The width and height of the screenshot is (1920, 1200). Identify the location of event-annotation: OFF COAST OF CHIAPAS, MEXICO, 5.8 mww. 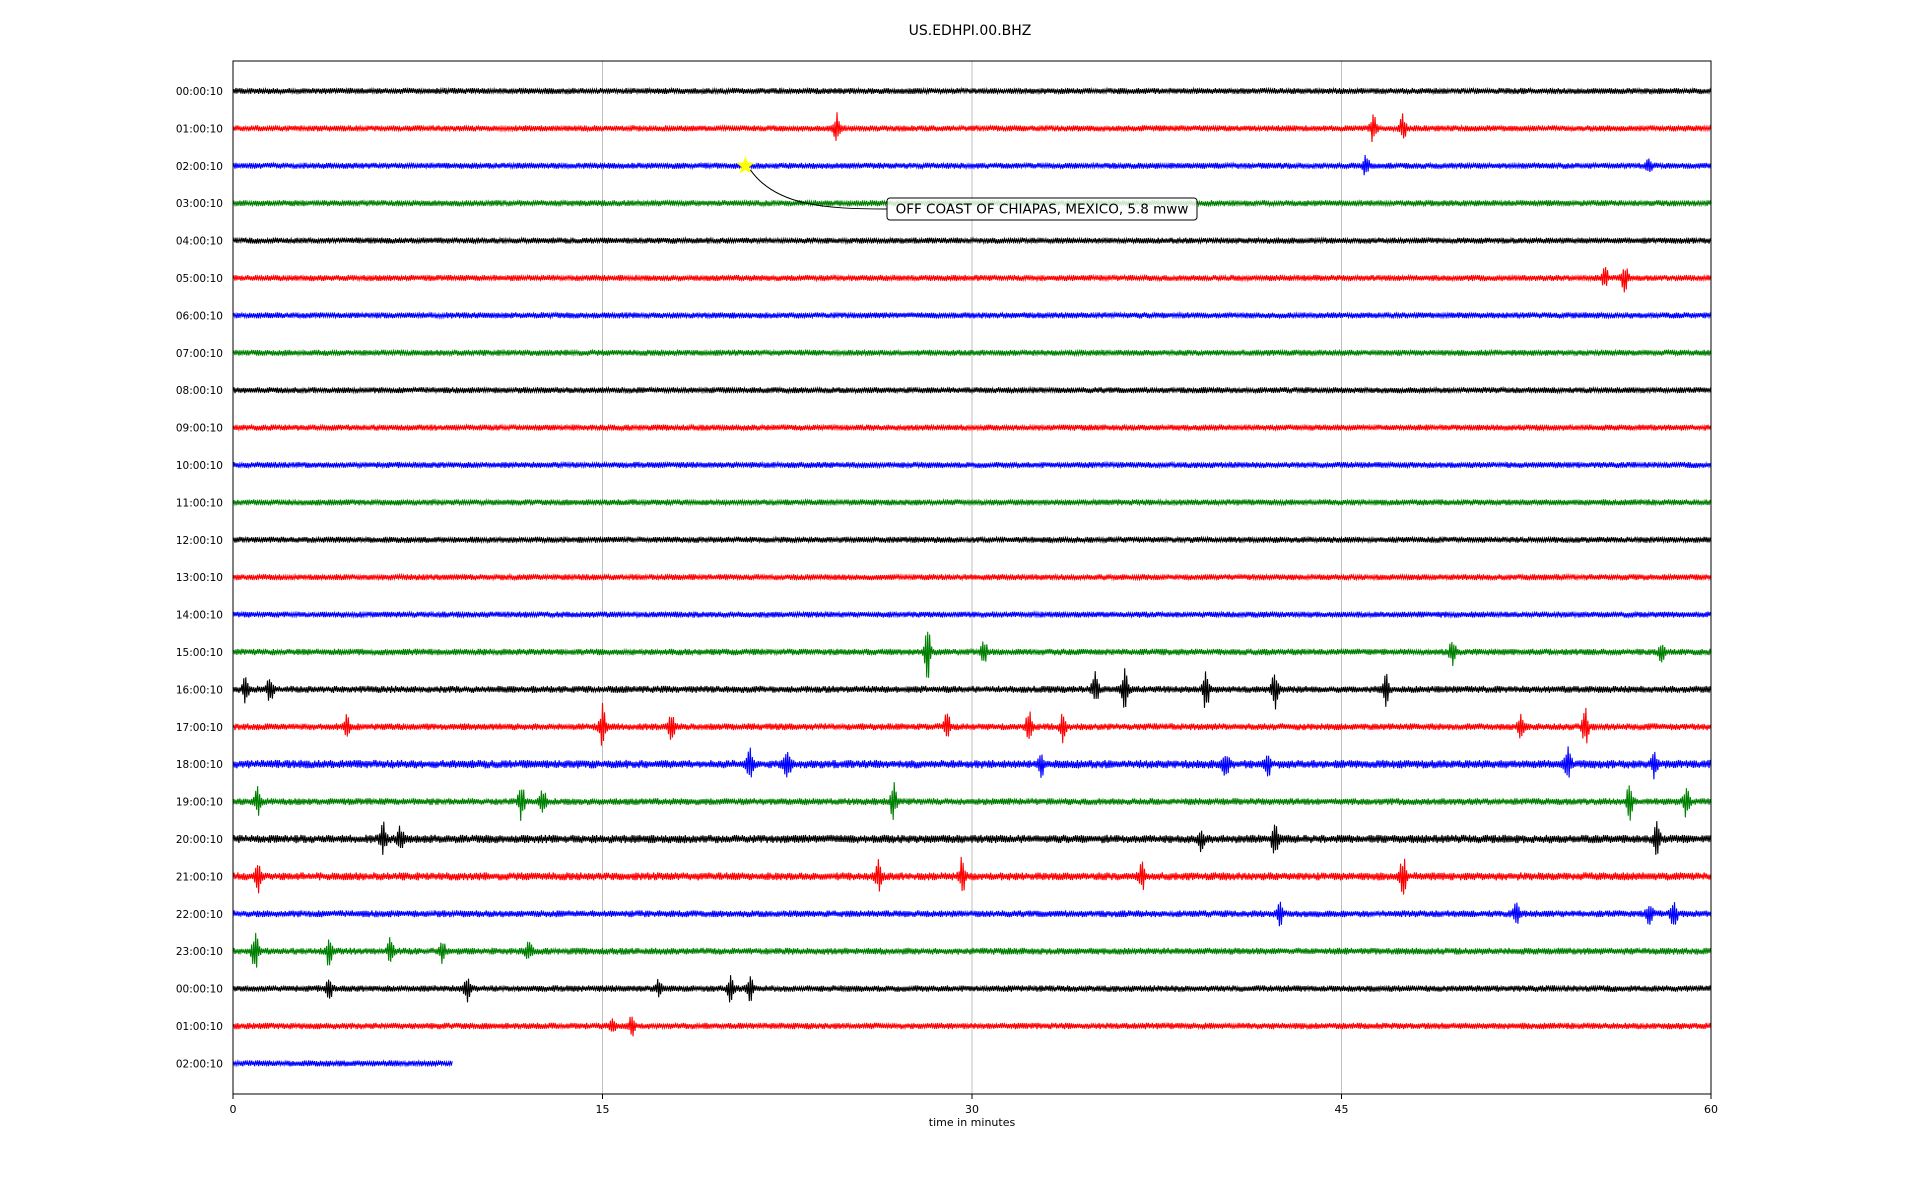
(967, 188).